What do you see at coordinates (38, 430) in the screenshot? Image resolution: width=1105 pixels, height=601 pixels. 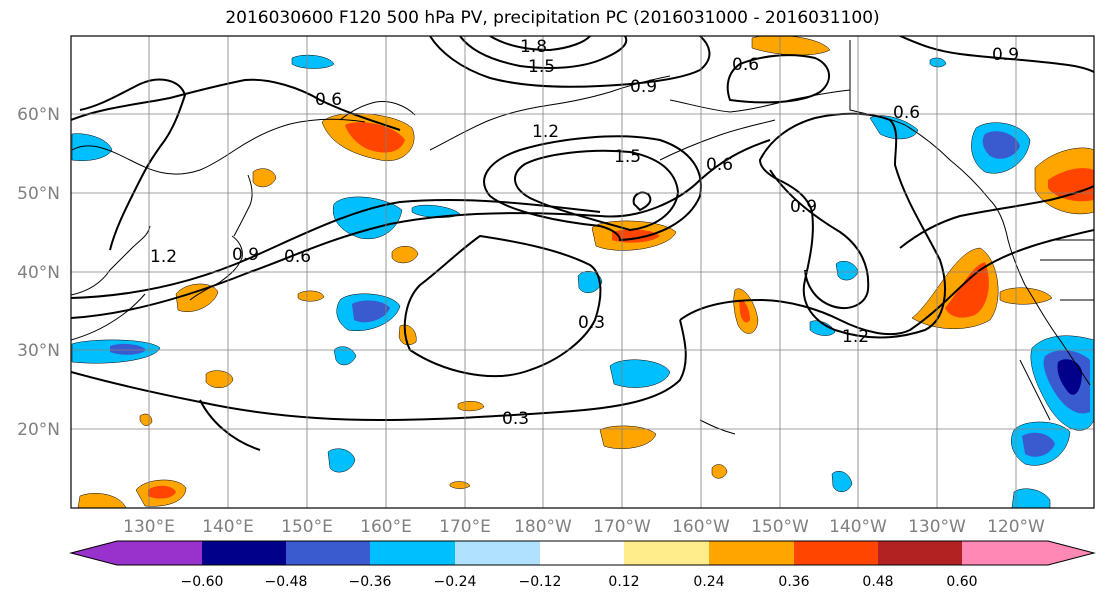 I see `lat-label: 20°N` at bounding box center [38, 430].